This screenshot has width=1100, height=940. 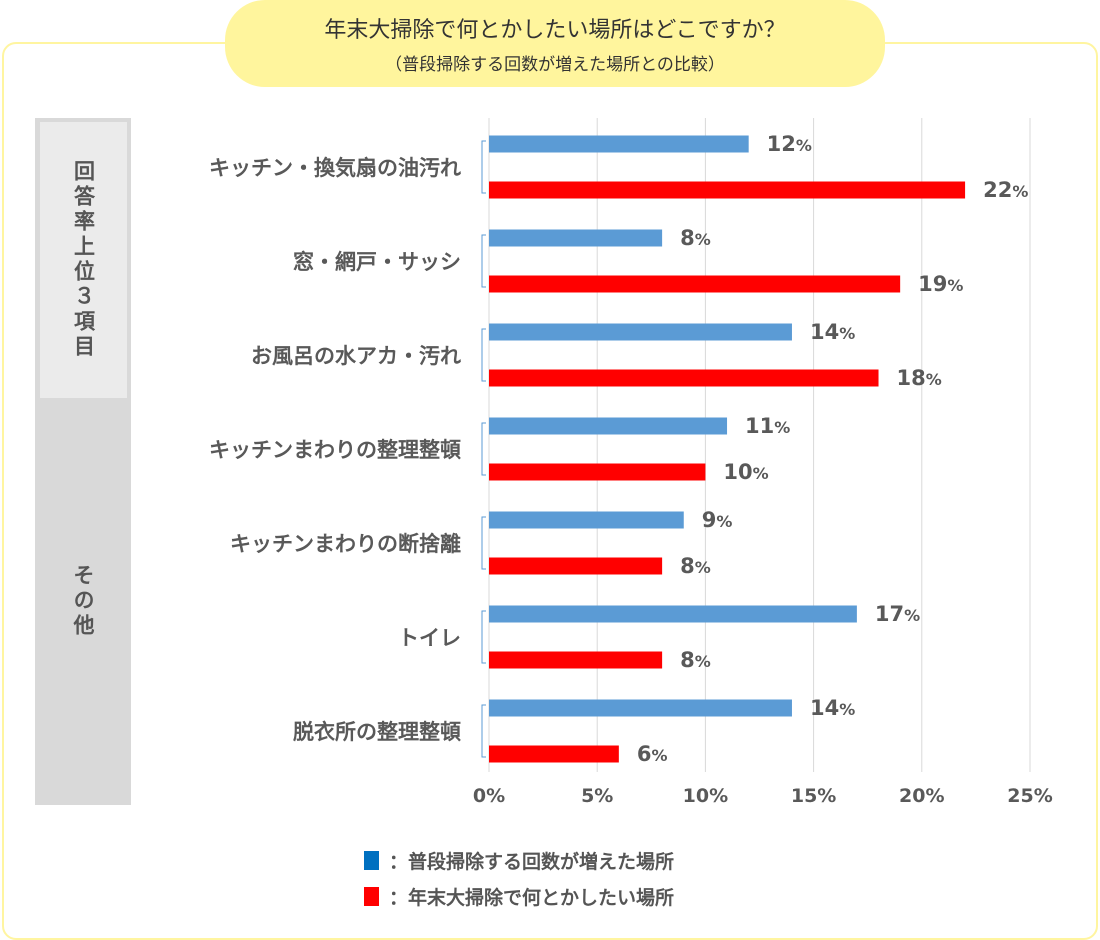 I want to click on category-label: トイレ, so click(x=429, y=638).